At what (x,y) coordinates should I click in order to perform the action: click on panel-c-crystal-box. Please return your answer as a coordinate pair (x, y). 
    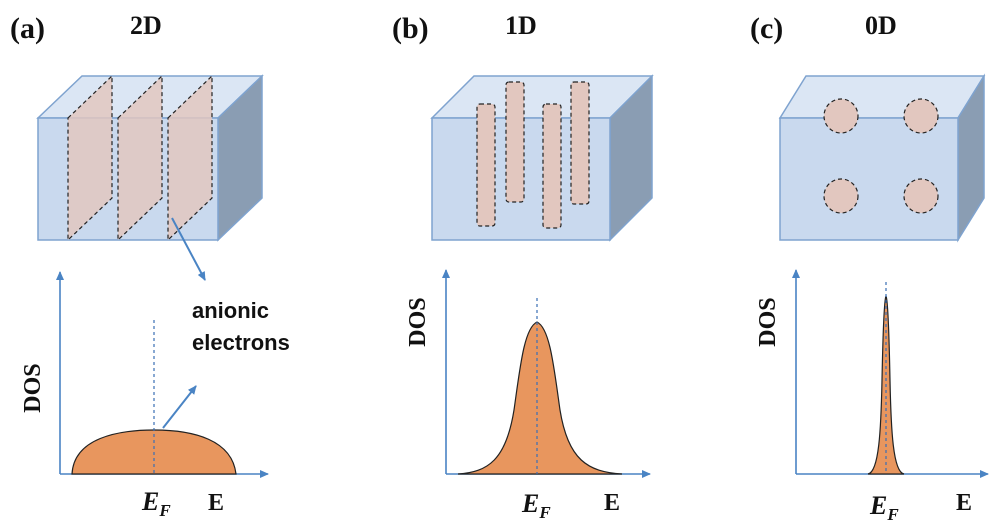
    Looking at the image, I should click on (882, 158).